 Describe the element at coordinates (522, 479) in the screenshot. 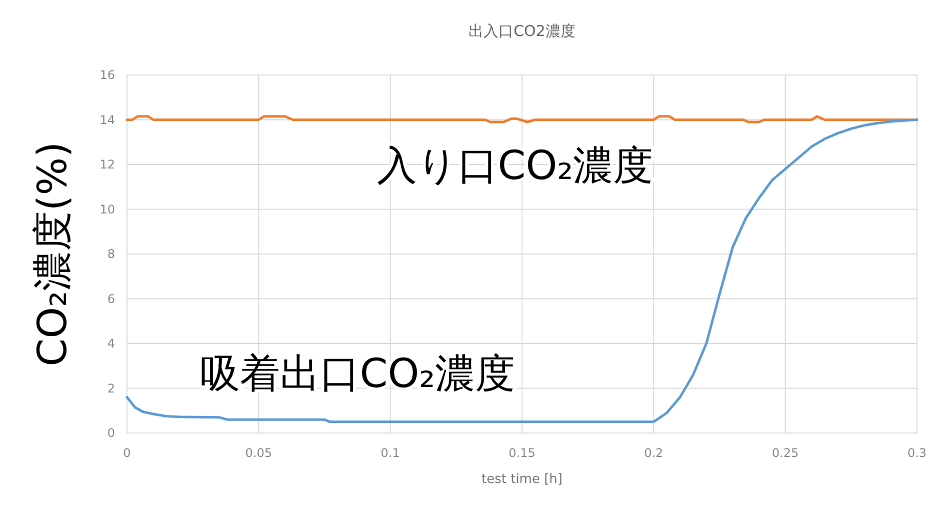

I see `x-axis-title: test time [h]` at that location.